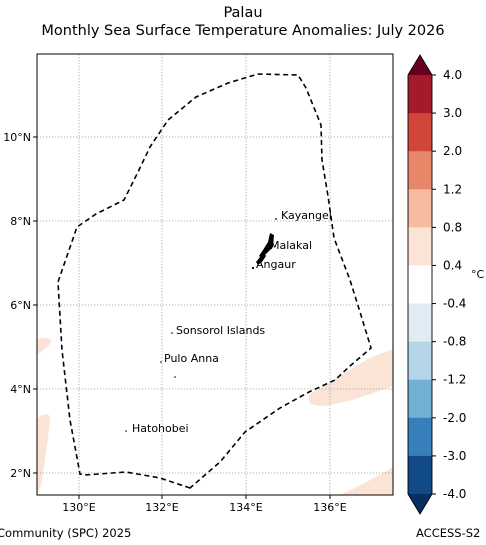 This screenshot has height=545, width=486. What do you see at coordinates (329, 507) in the screenshot?
I see `lon-tick-label-136: 136°E` at bounding box center [329, 507].